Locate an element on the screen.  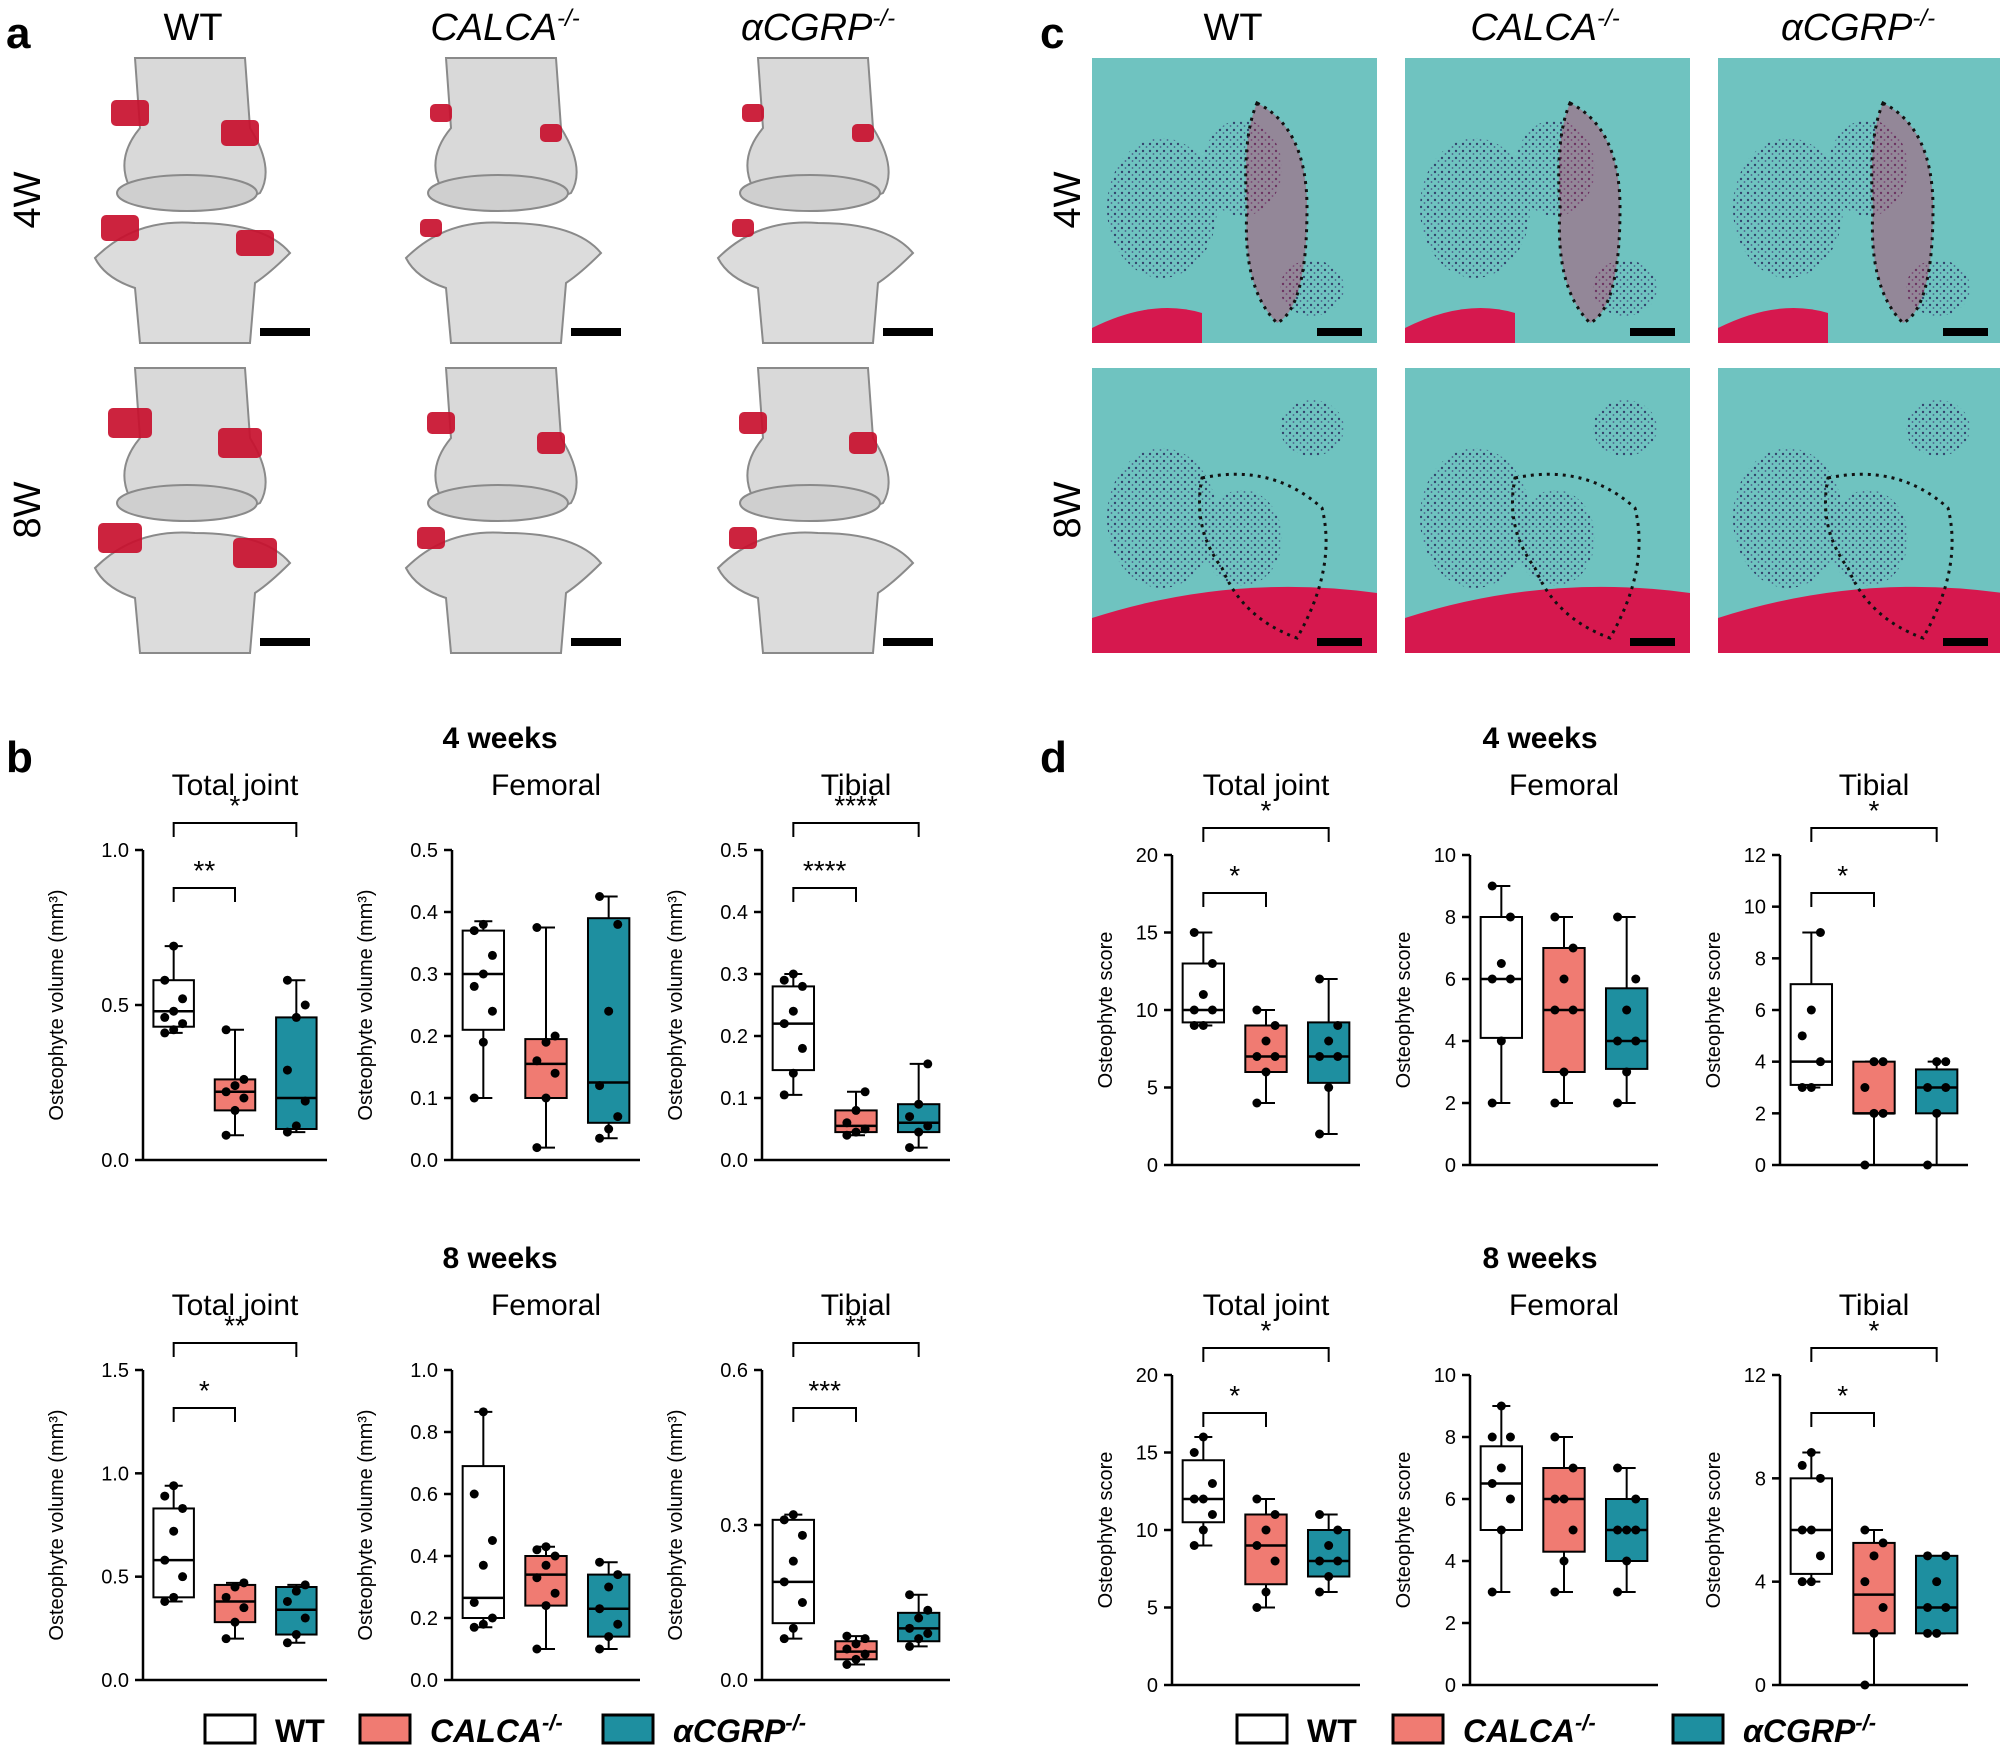
y-tick-label: 0.1 is located at coordinates (424, 1099).